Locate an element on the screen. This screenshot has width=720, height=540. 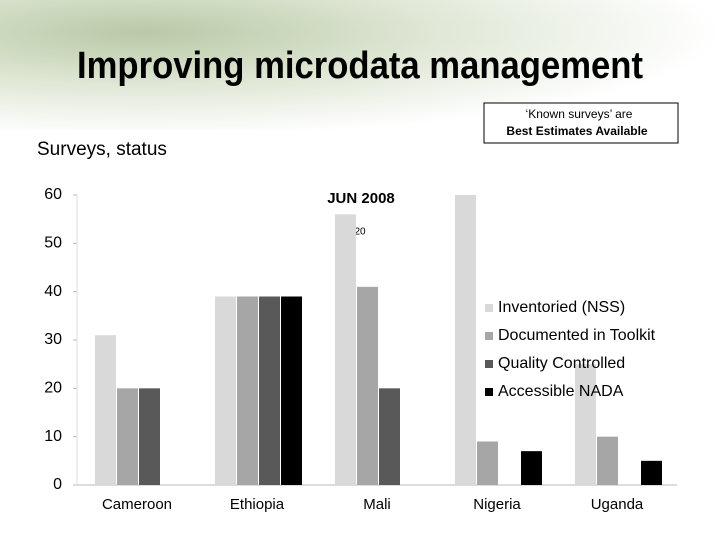
slide-title: Improving microdata management is located at coordinates (360, 66).